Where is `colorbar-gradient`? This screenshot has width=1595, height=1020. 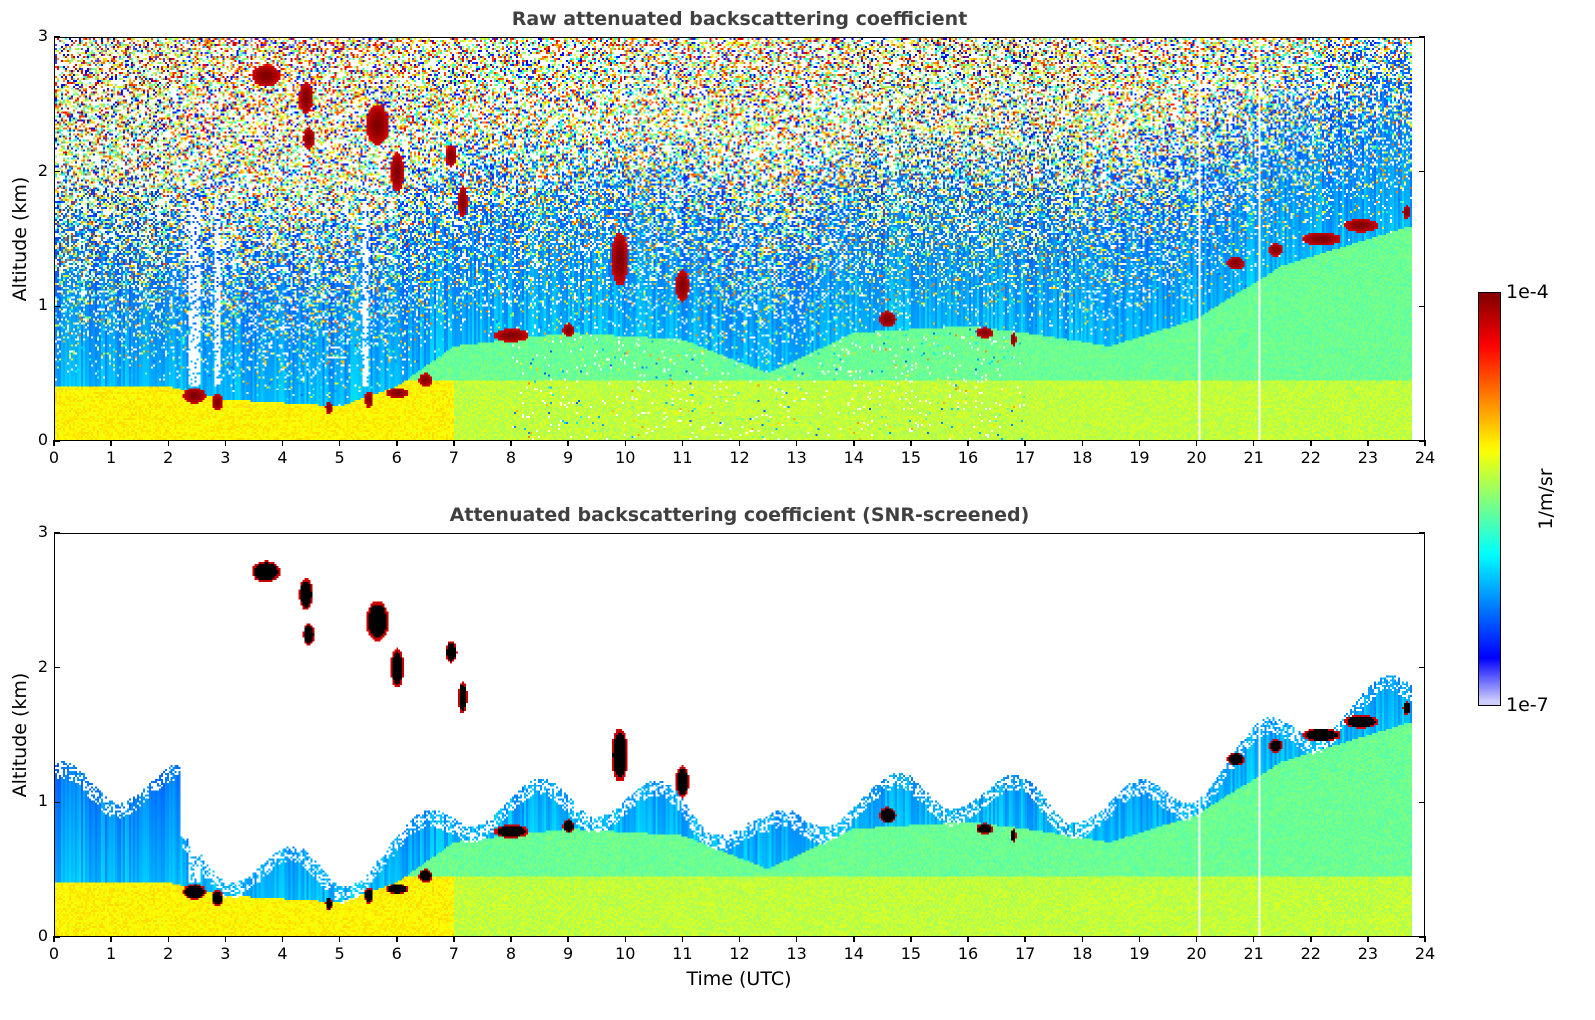 colorbar-gradient is located at coordinates (1489, 499).